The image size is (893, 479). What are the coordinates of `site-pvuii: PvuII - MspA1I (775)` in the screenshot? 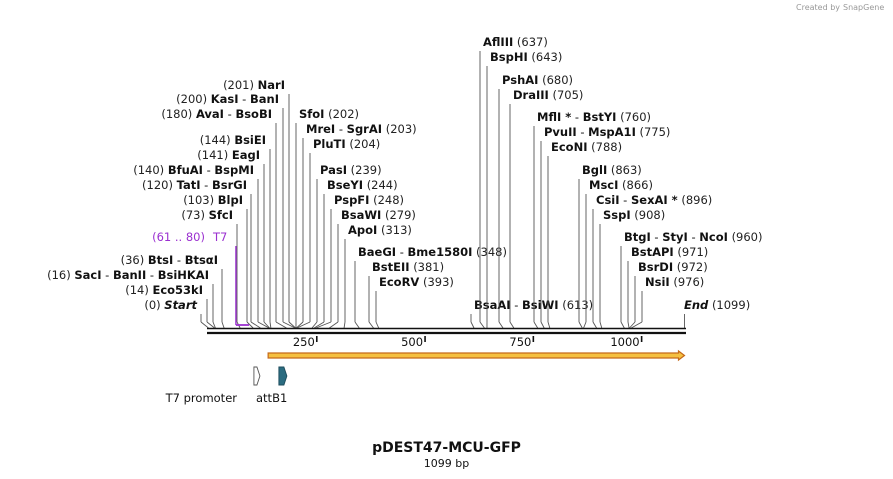 It's located at (605, 227).